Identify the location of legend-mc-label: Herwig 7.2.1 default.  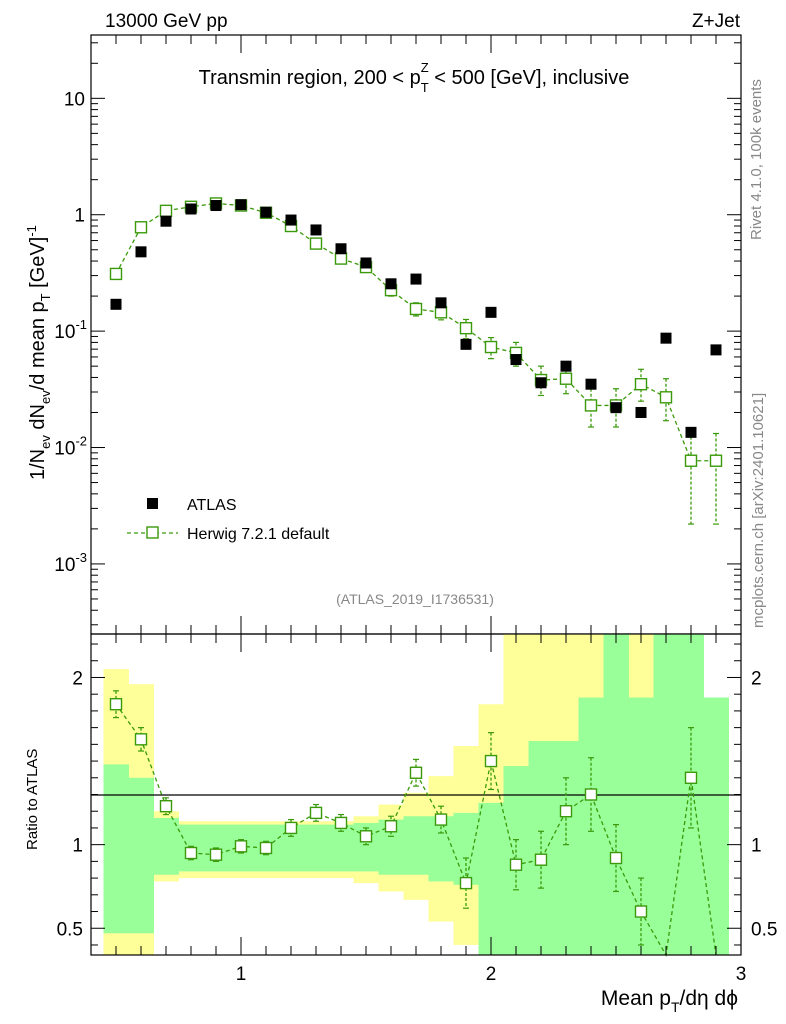
(258, 534).